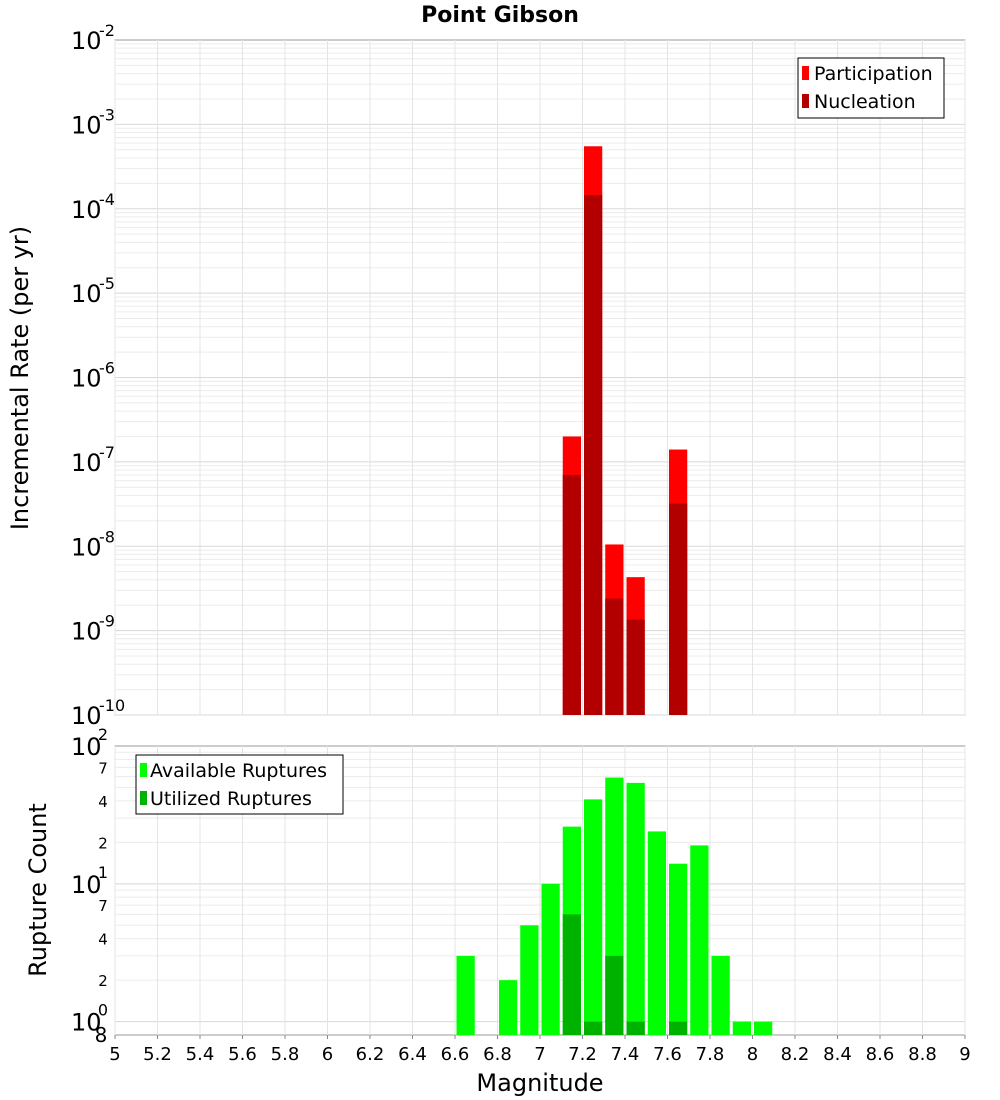 The image size is (1000, 1100). I want to click on rate-y-tick-exponent: -8, so click(107, 536).